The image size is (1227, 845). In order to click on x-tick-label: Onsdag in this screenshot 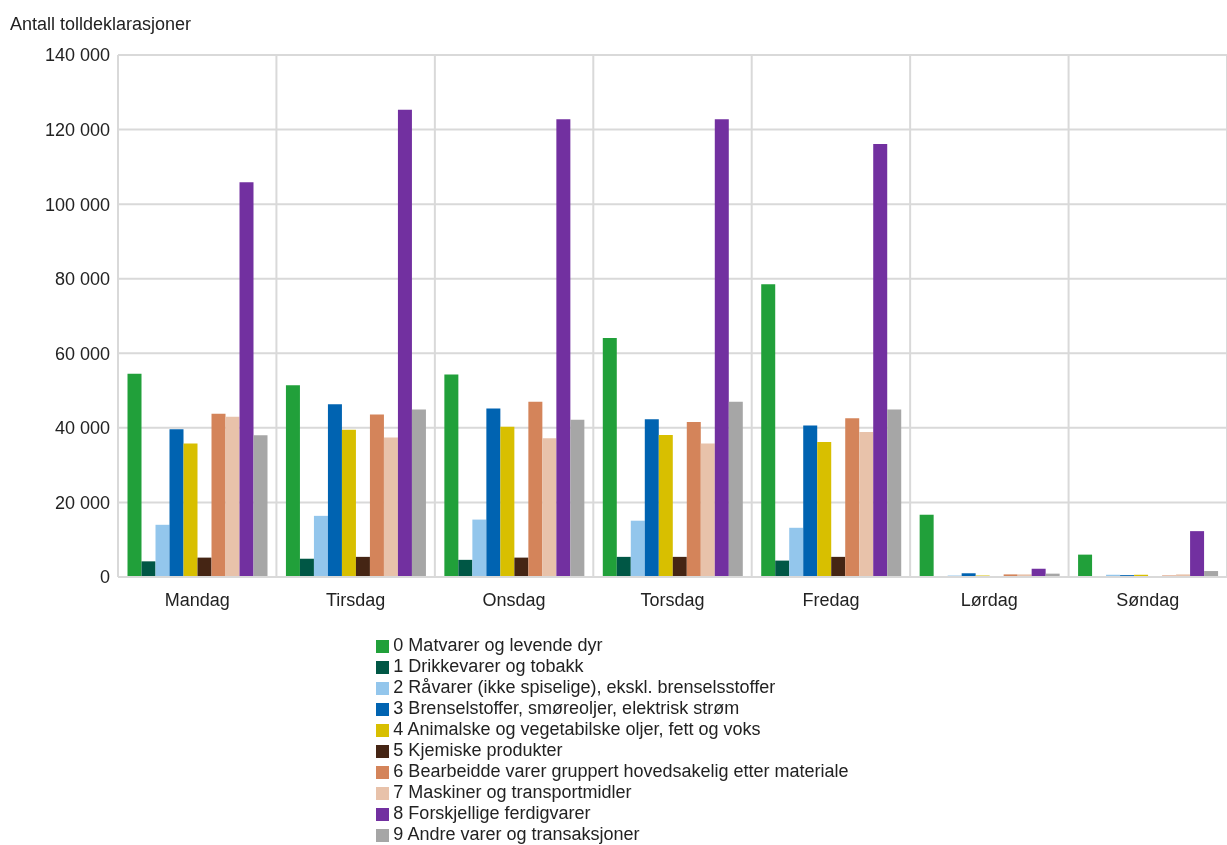, I will do `click(514, 599)`.